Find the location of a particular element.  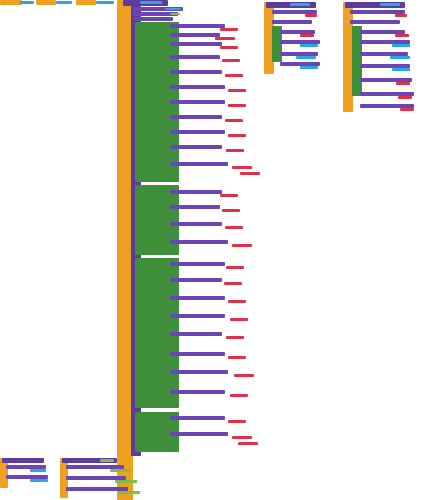

main-event-block is located at coordinates (125, 250).